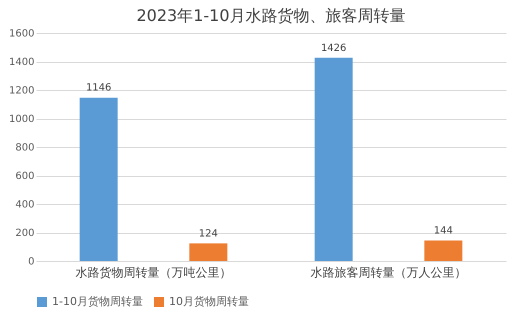  Describe the element at coordinates (271, 15) in the screenshot. I see `chart-title: 2023年1-10月水路货物、旅客周转量` at that location.